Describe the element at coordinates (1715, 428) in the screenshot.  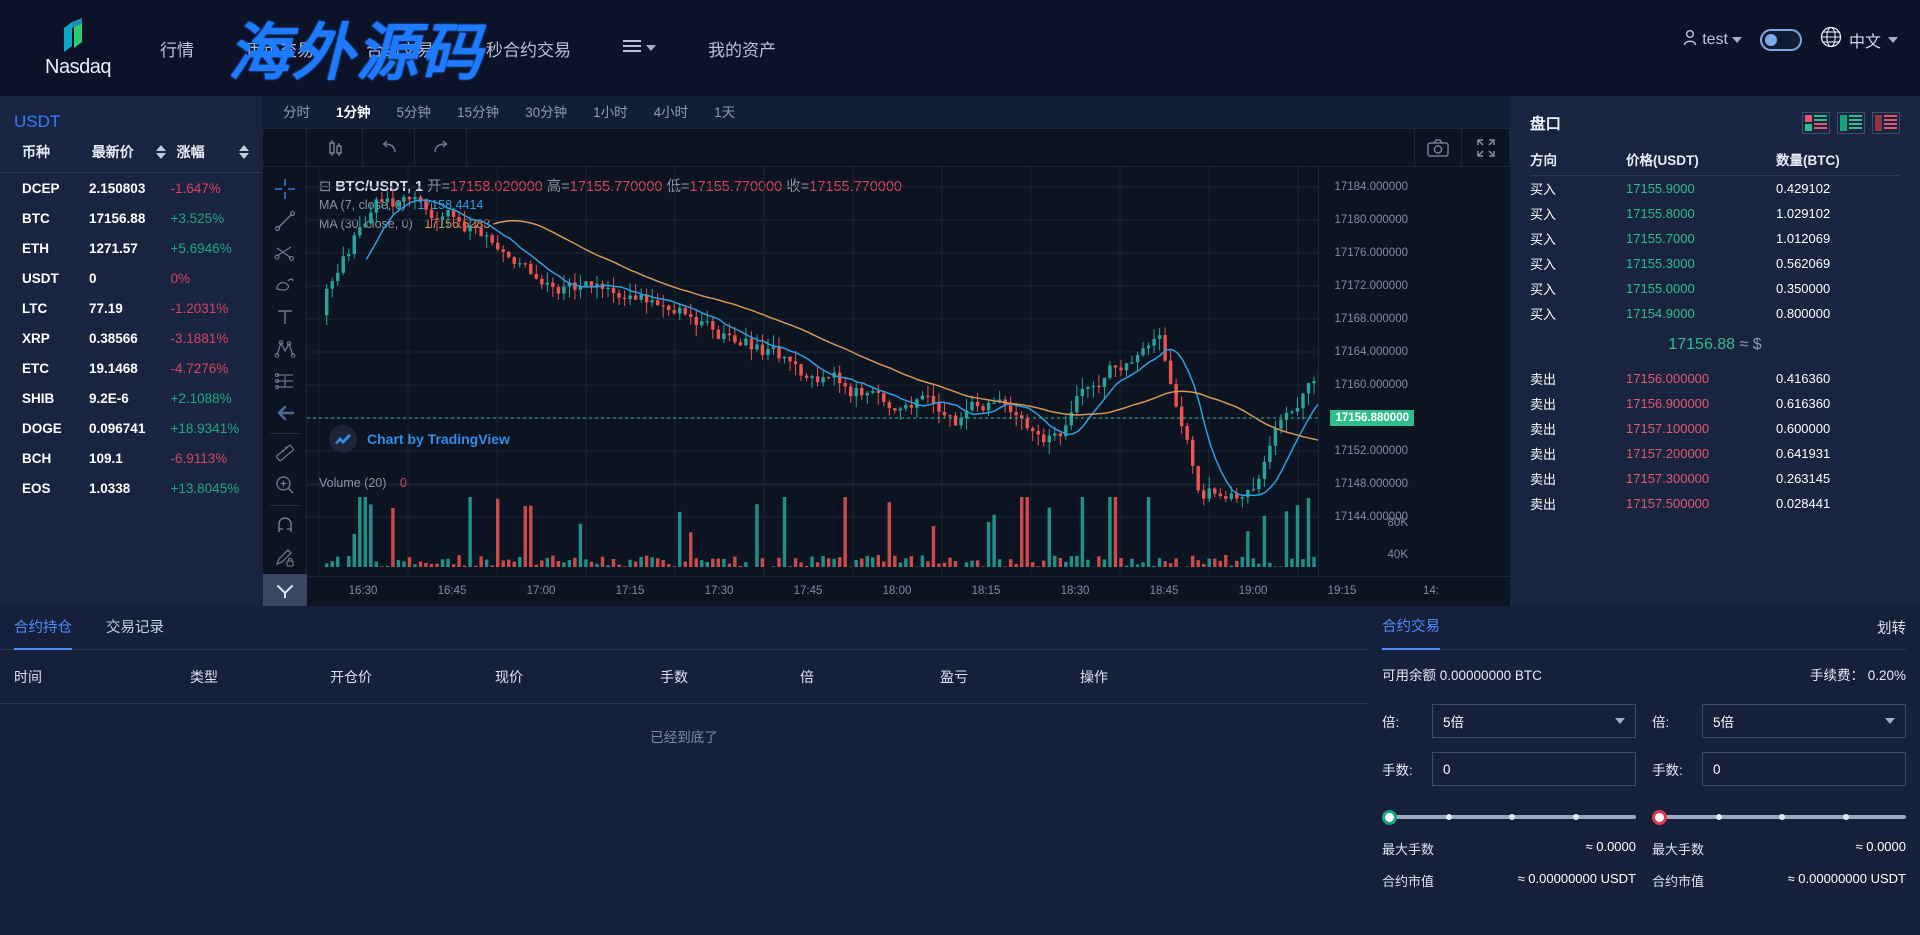
I see `order-book-row: 卖出 17157.100000 0.600000` at that location.